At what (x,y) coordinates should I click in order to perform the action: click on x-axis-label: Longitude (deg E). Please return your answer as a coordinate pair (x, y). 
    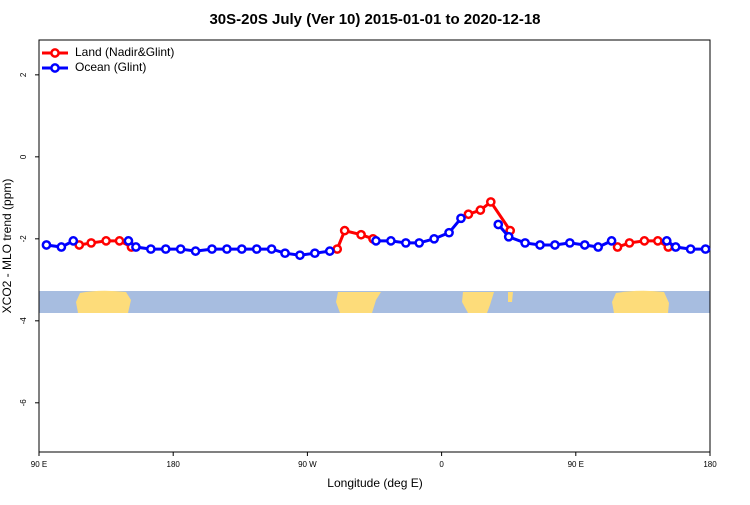
    Looking at the image, I should click on (374, 483).